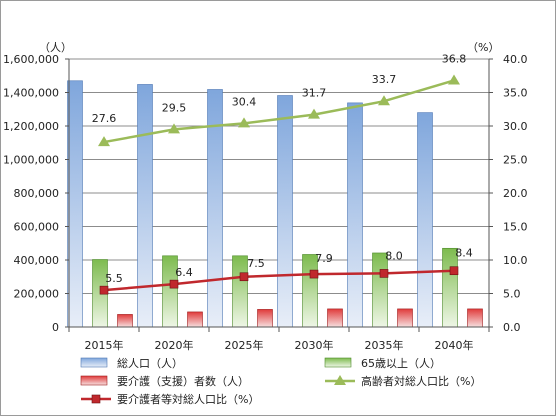  I want to click on x-tick-label: 2040年, so click(454, 345).